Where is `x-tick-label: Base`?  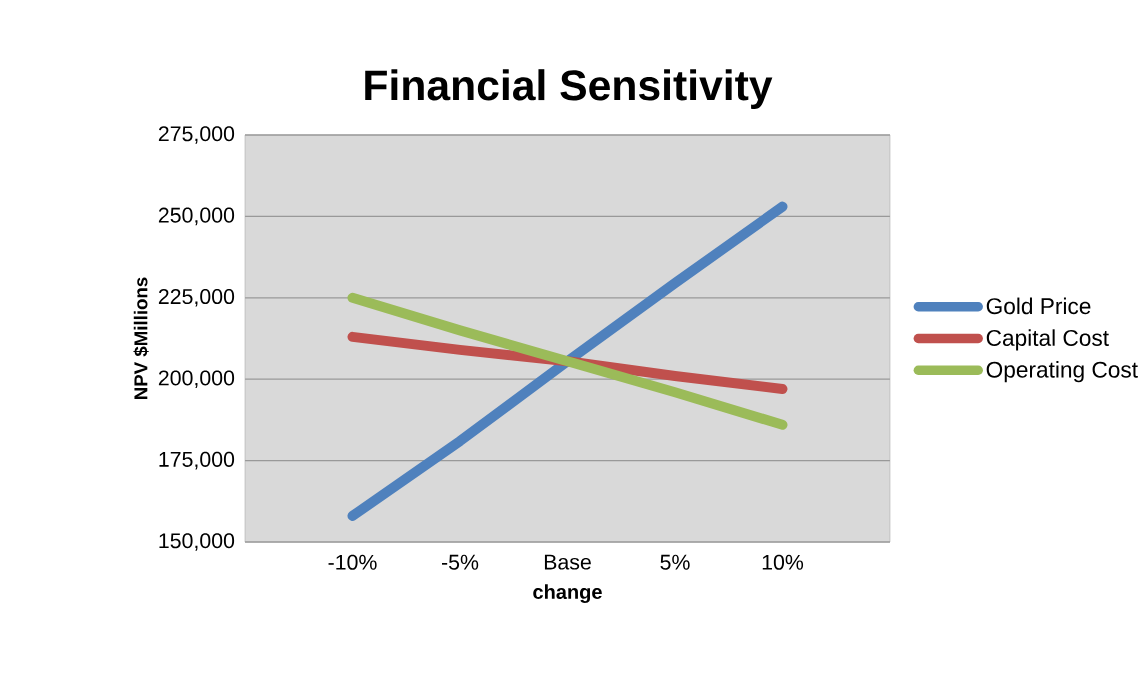
x-tick-label: Base is located at coordinates (567, 562).